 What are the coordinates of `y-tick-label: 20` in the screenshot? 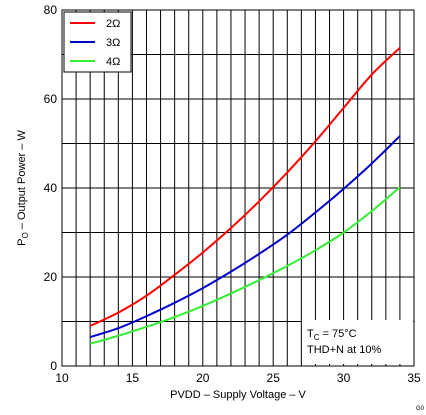 It's located at (51, 277).